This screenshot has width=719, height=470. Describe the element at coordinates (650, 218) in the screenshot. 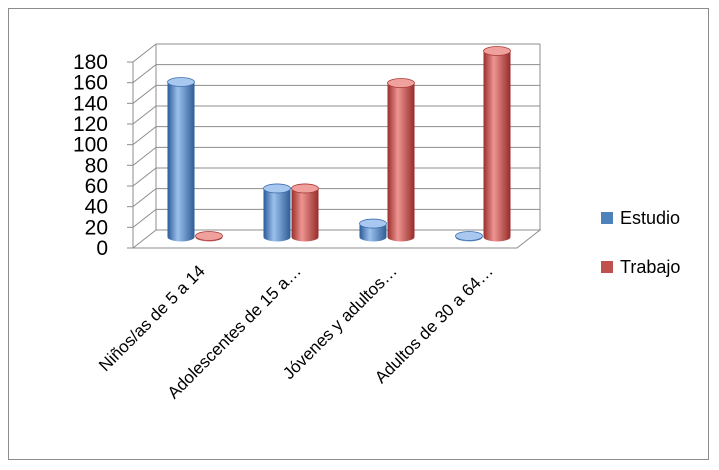

I see `legend-label: Estudio` at that location.